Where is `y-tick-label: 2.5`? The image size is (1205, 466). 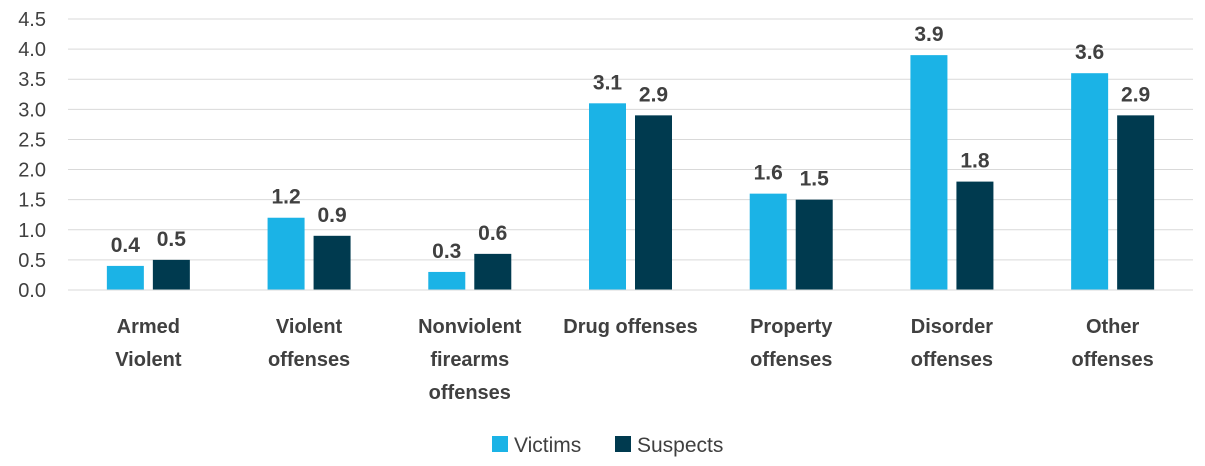 y-tick-label: 2.5 is located at coordinates (32, 140).